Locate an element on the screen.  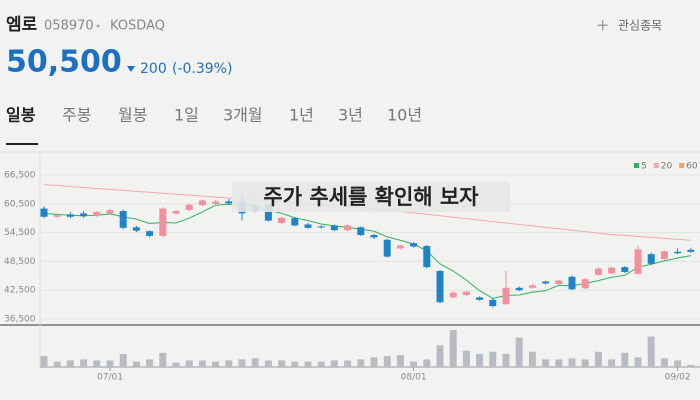
stock-name: 엠로 is located at coordinates (22, 25).